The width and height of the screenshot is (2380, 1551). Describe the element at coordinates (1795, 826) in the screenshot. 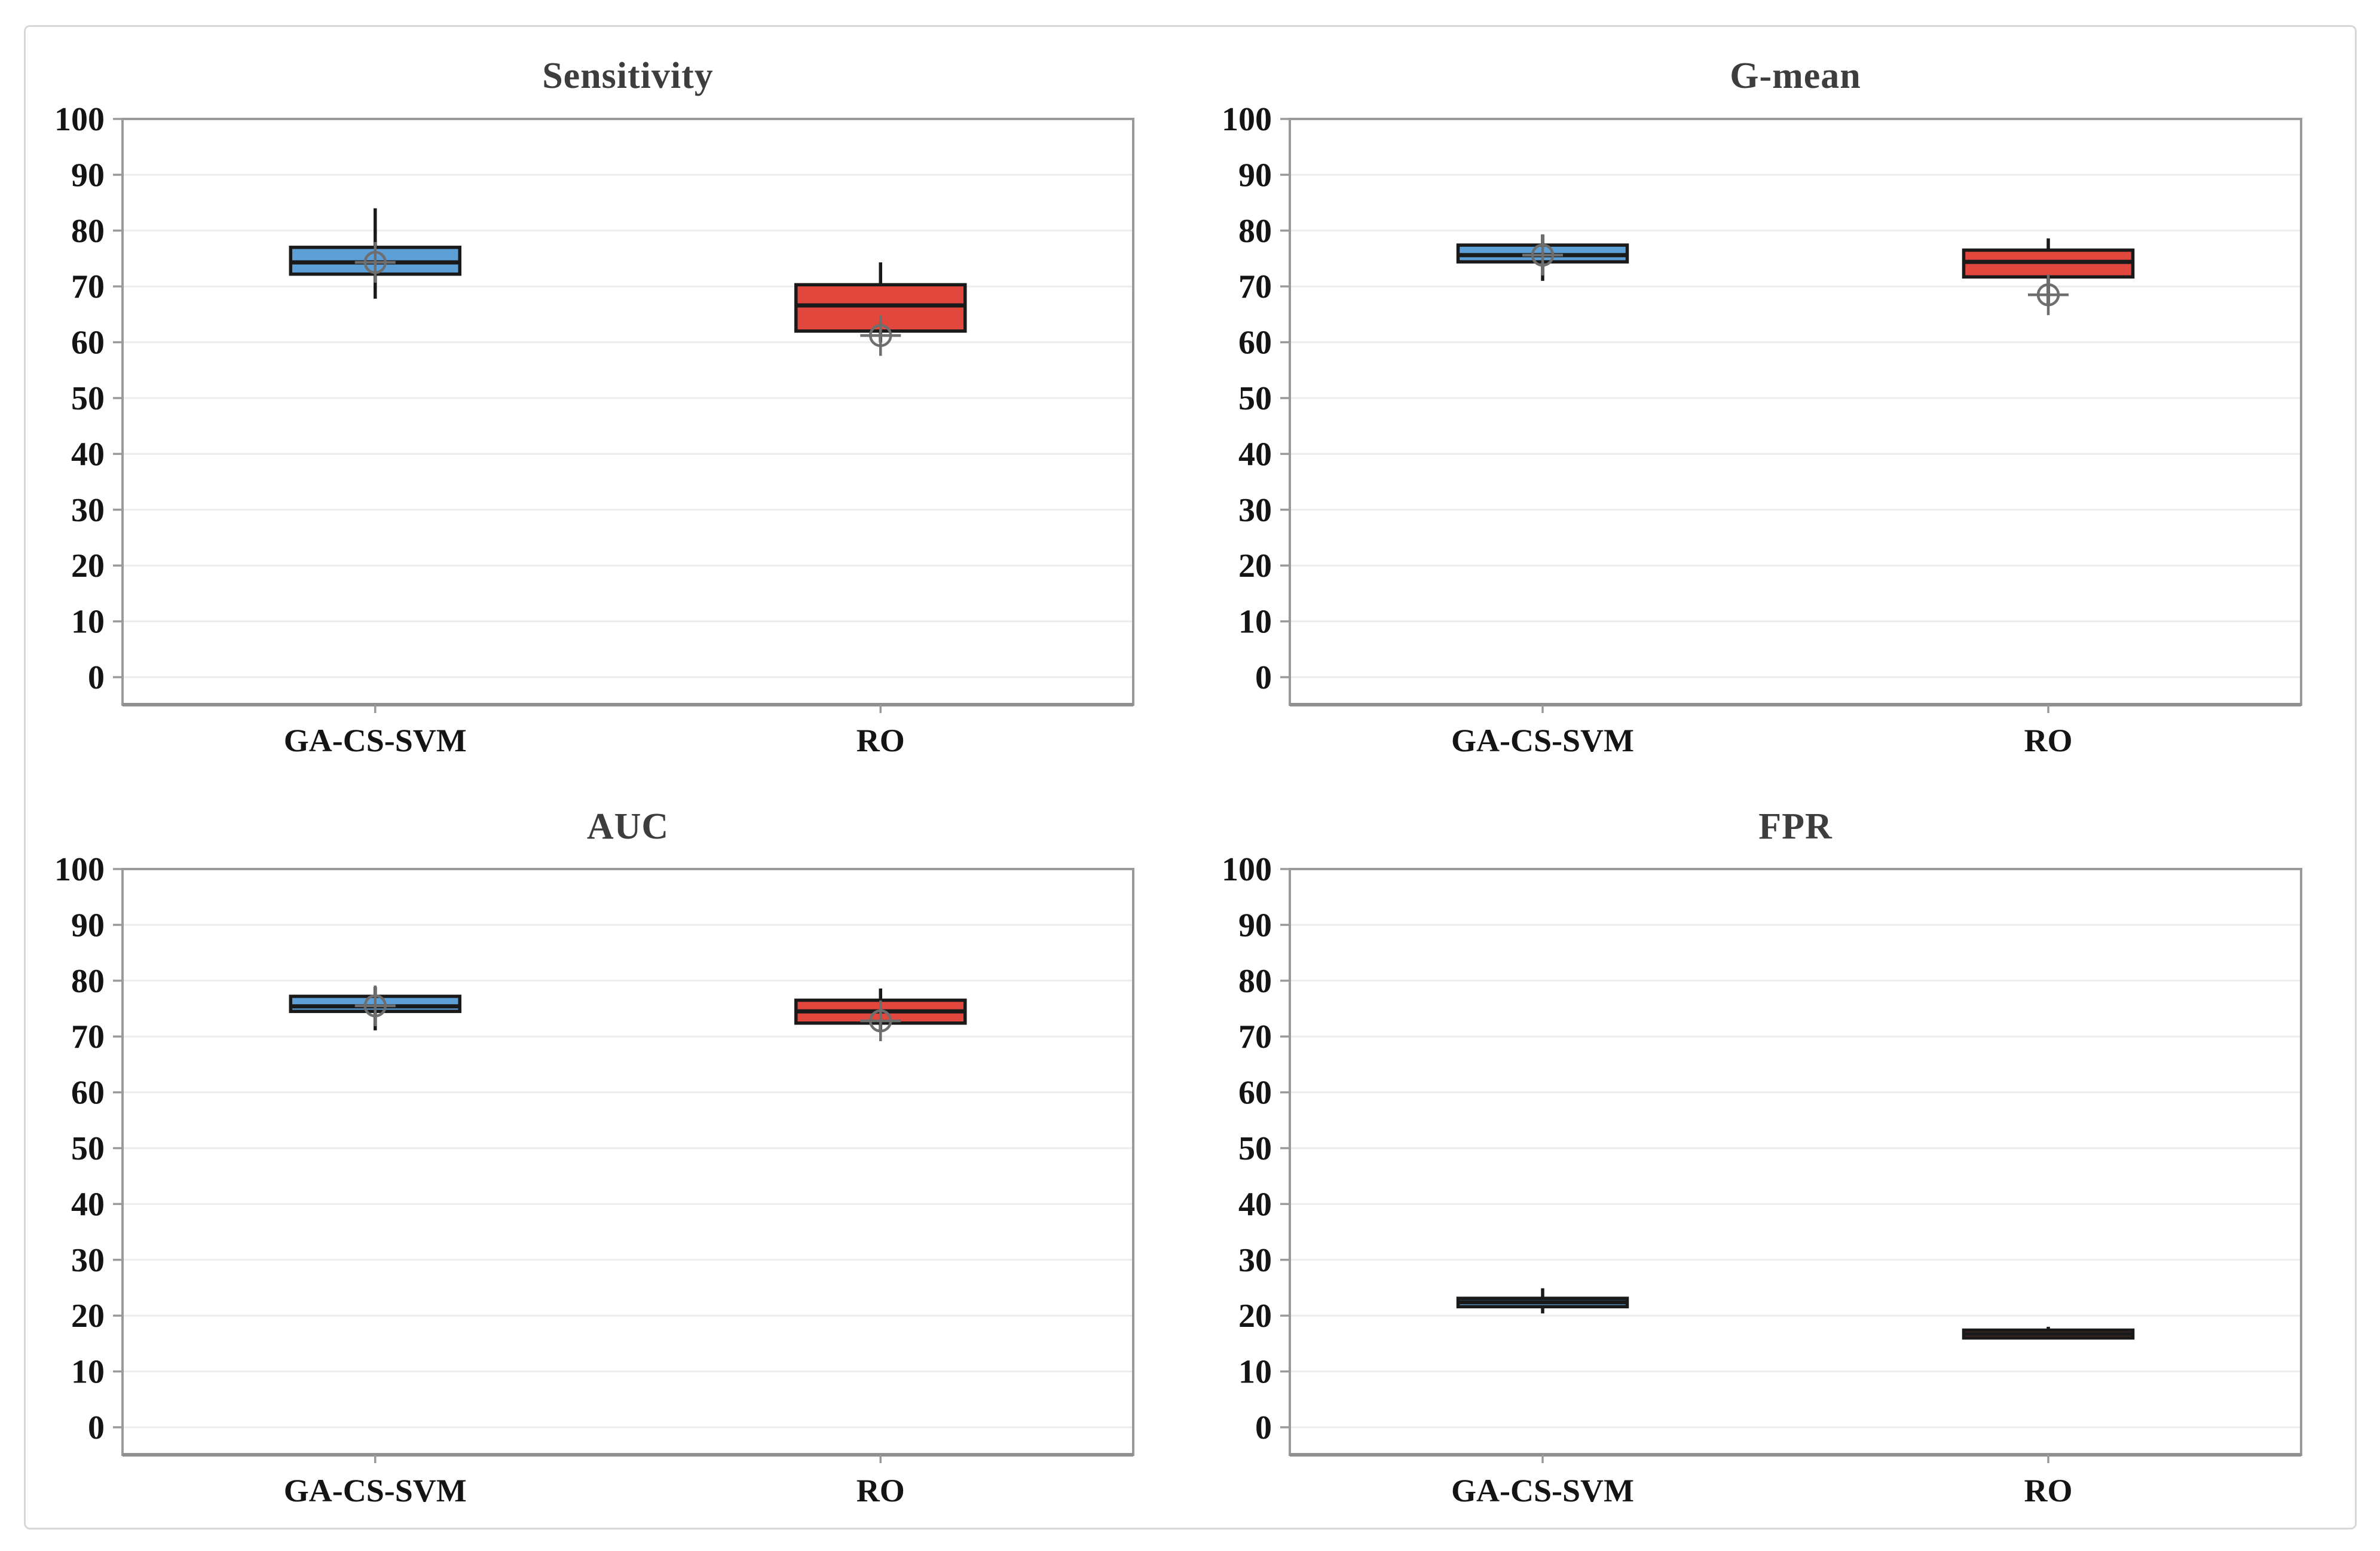

I see `chart-title-fpr: FPR` at that location.